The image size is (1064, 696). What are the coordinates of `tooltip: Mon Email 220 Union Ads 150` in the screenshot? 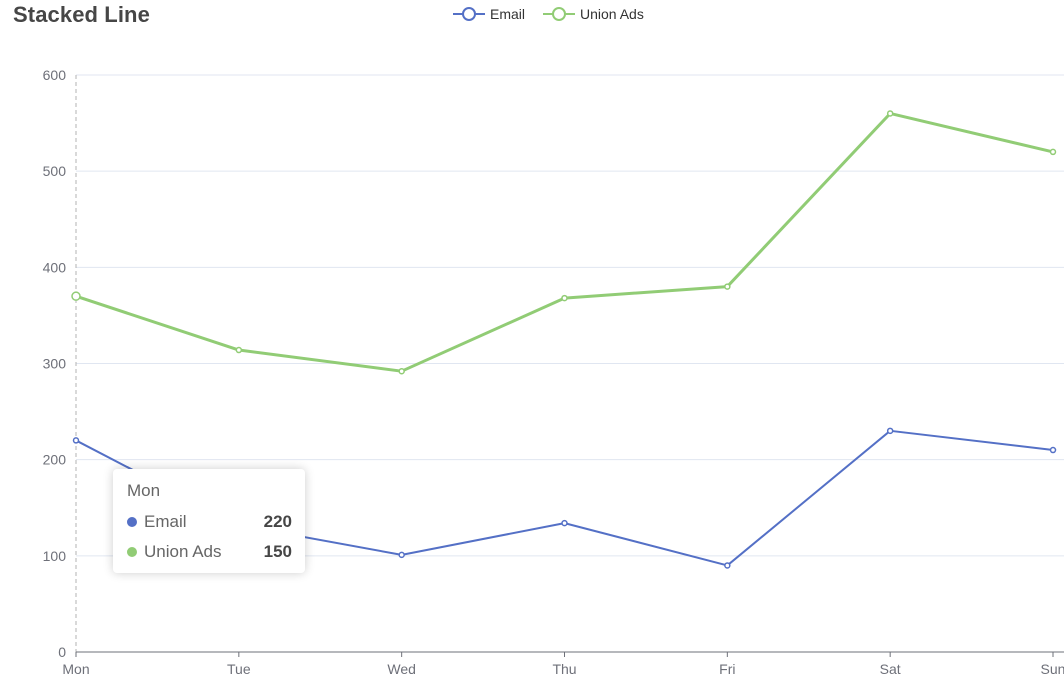 It's located at (209, 521).